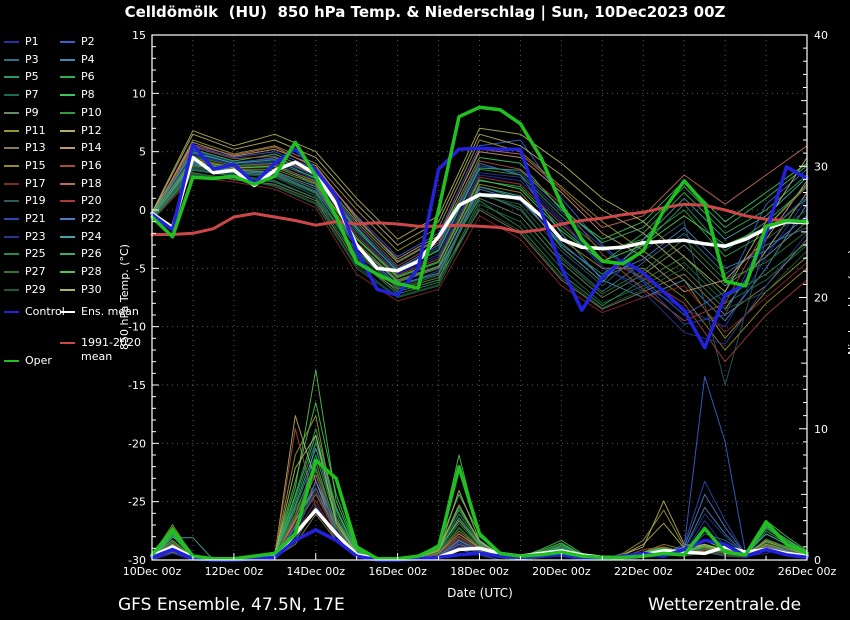 This screenshot has width=850, height=620. Describe the element at coordinates (35, 289) in the screenshot. I see `legend-label-p29: P29` at that location.